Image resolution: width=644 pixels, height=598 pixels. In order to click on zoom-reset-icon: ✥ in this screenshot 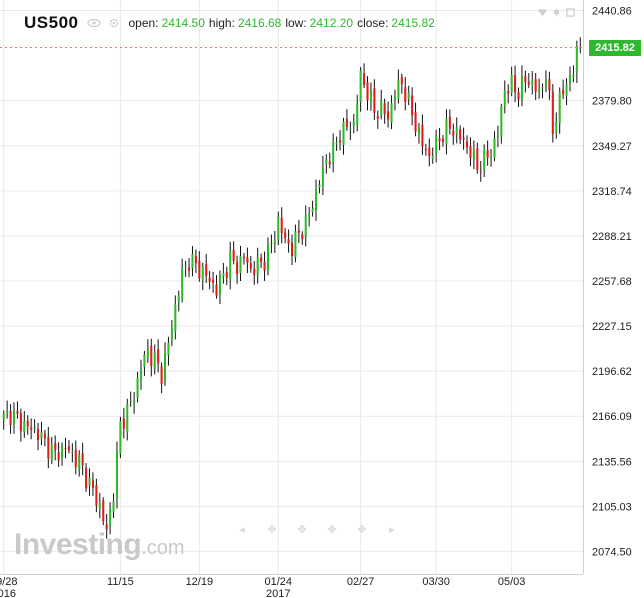, I will do `click(302, 530)`.